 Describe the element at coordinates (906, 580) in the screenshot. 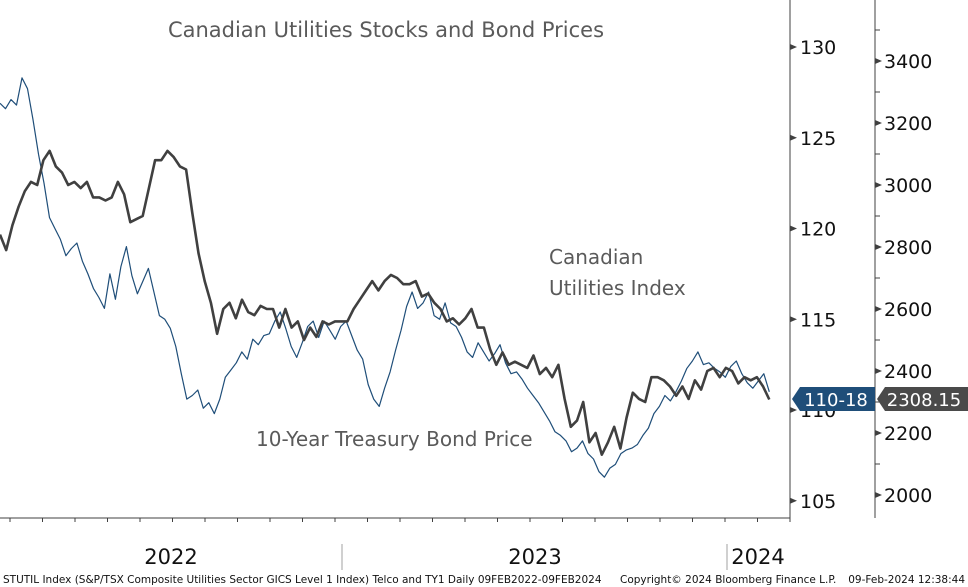

I see `footer-timestamp: 09-Feb-2024 12:38:44` at that location.